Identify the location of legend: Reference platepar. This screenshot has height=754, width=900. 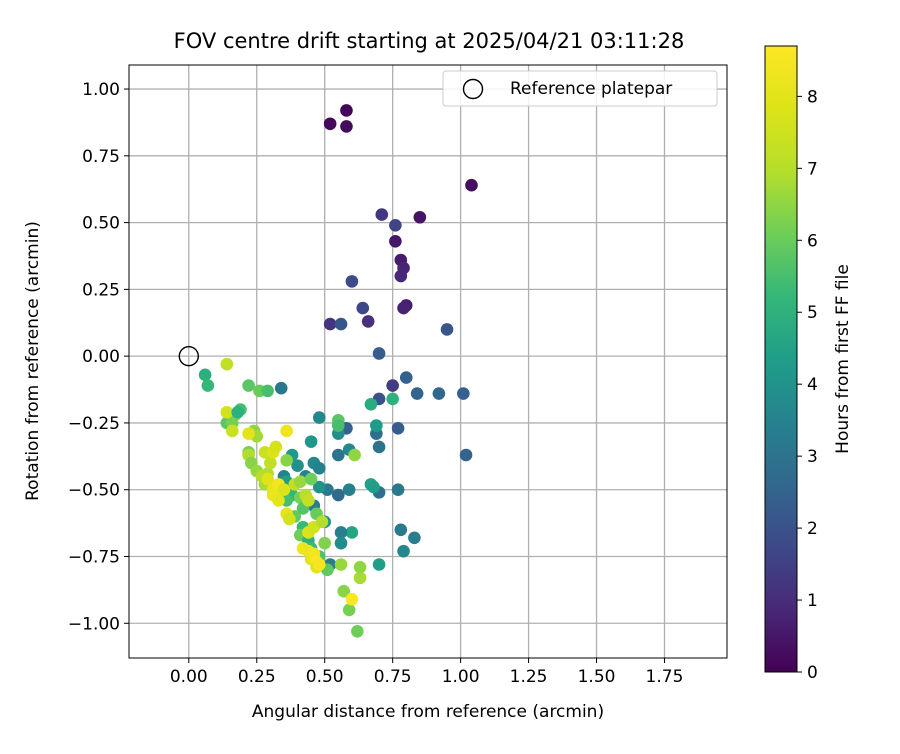
(580, 88).